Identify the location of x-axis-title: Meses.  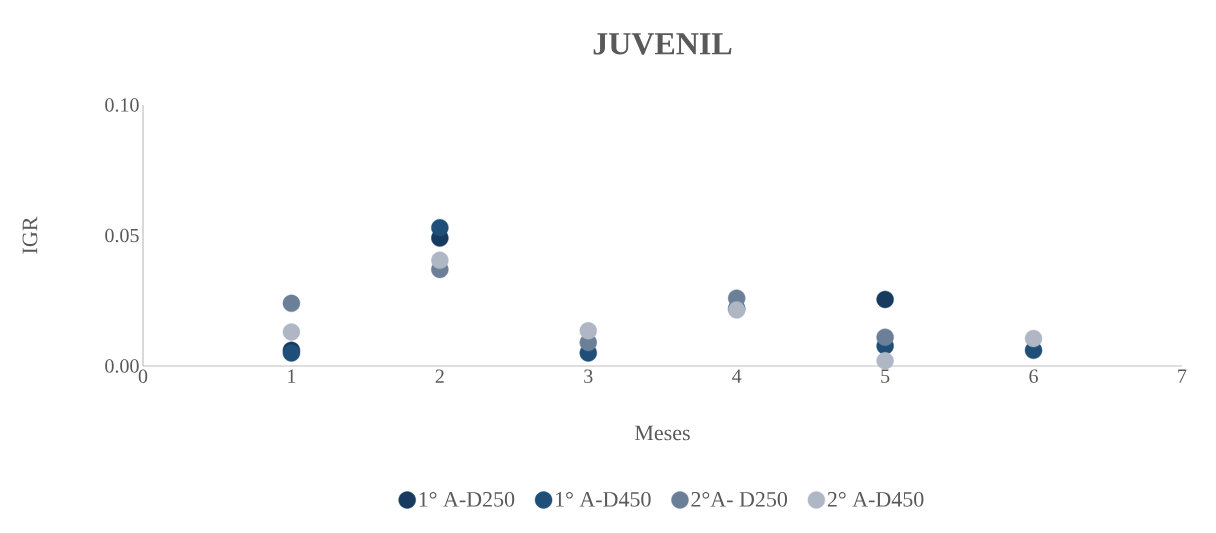
(662, 433).